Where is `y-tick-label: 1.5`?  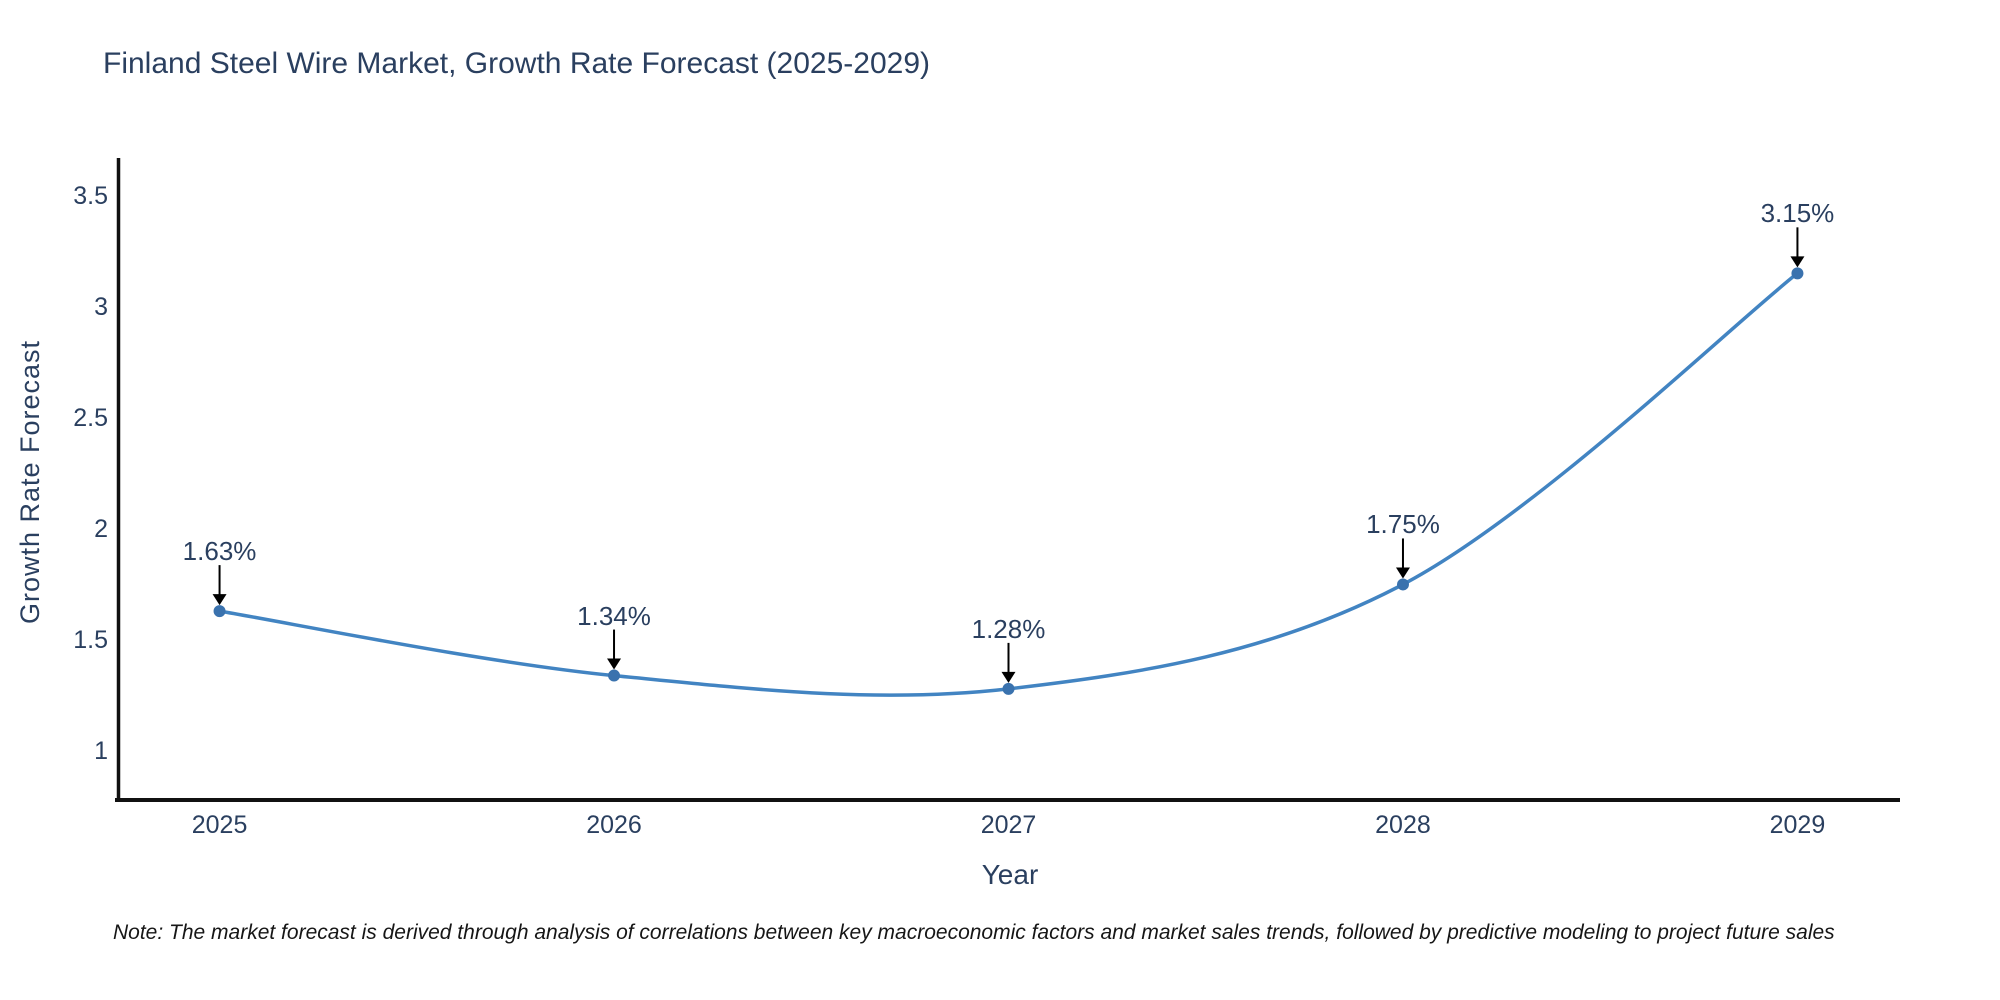
y-tick-label: 1.5 is located at coordinates (90, 640).